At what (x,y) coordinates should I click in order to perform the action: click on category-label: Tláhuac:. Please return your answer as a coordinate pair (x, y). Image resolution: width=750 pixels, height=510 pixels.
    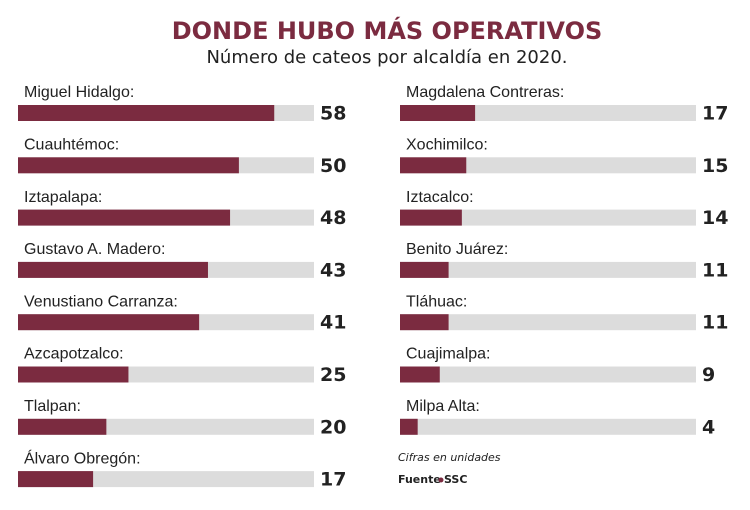
    Looking at the image, I should click on (436, 301).